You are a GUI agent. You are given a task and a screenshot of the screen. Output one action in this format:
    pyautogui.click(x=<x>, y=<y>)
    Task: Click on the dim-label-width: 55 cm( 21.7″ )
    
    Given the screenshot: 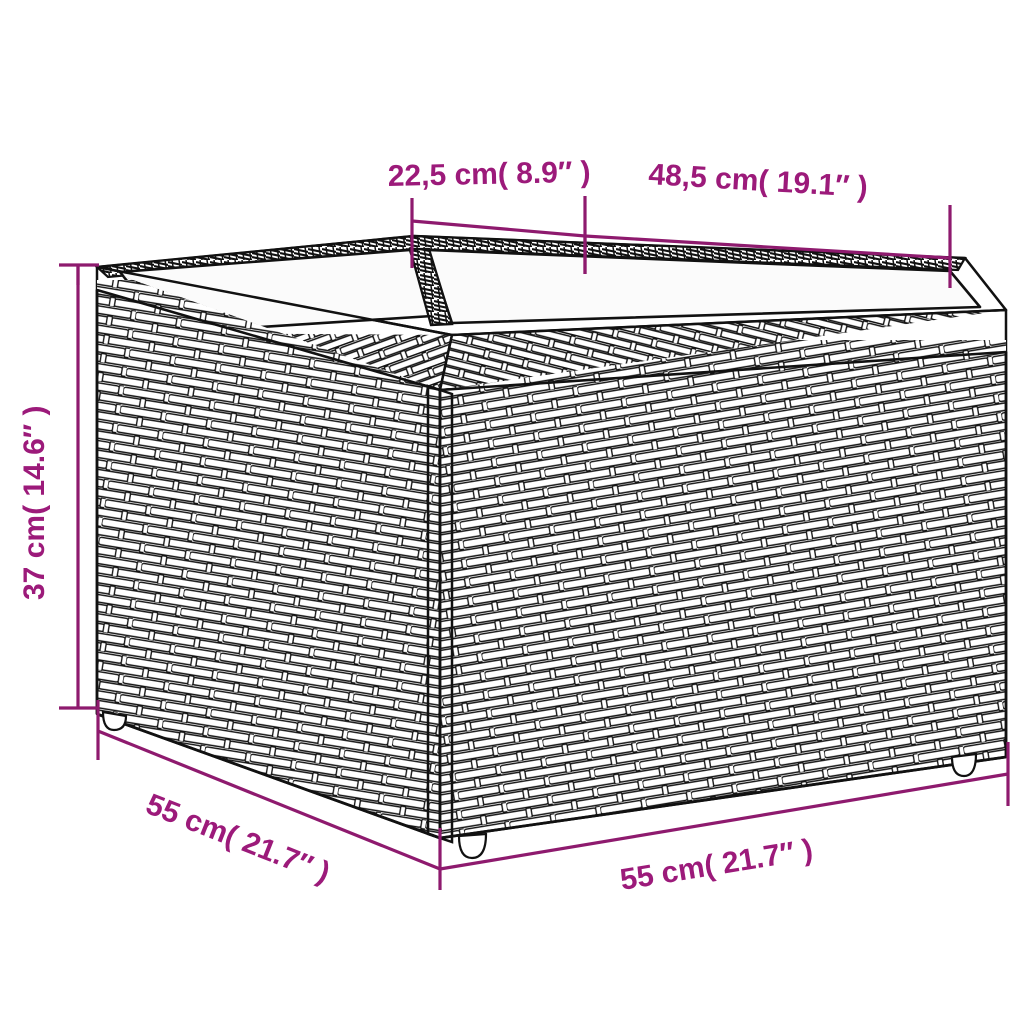 What is the action you would take?
    pyautogui.click(x=716, y=865)
    